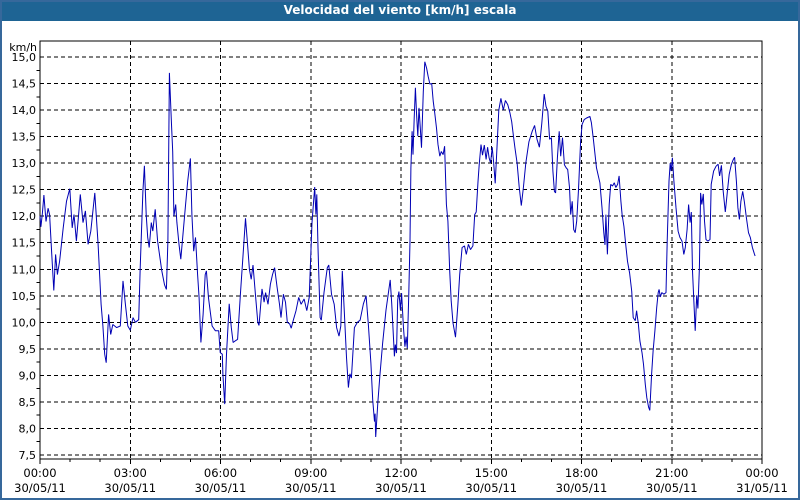  I want to click on y-tick-label: 12,5, so click(24, 190).